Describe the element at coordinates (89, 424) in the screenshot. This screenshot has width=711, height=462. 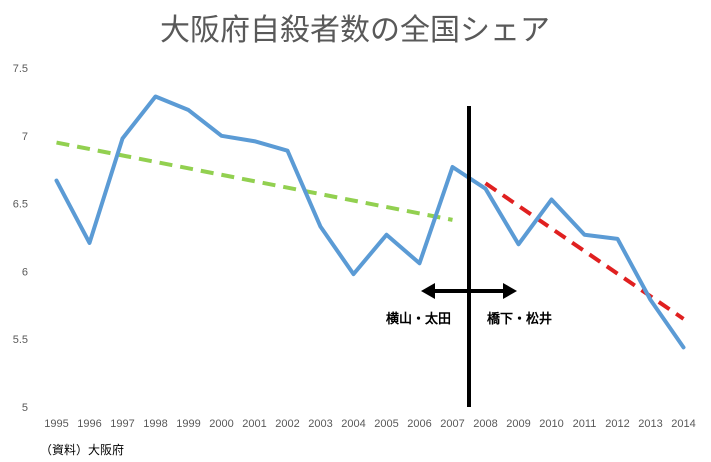
I see `x-tick-label: 1996` at that location.